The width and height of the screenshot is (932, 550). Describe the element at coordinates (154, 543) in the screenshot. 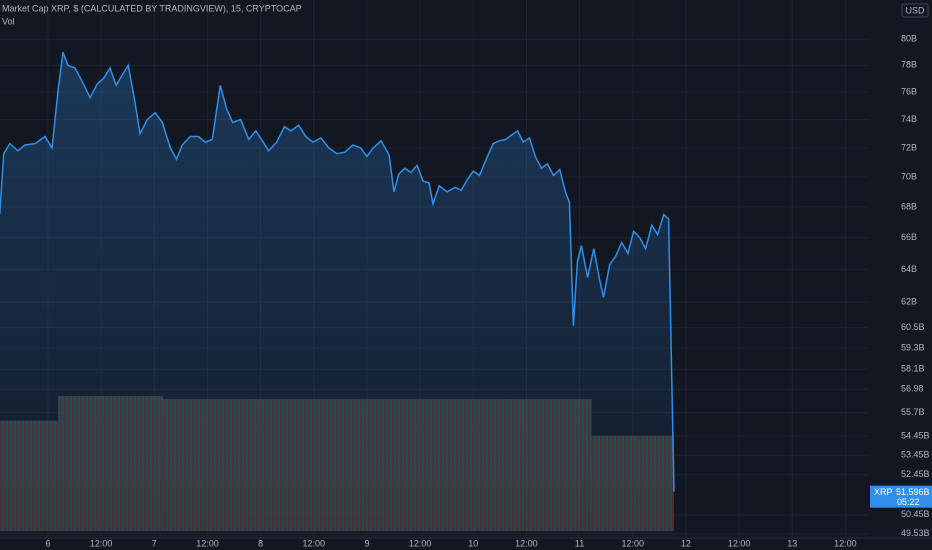

I see `x-tick-label: 7` at that location.